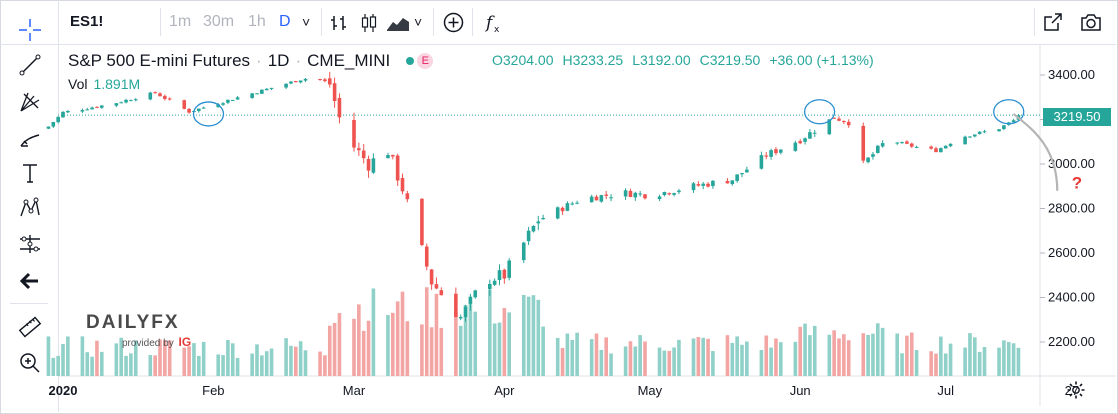 Image resolution: width=1118 pixels, height=414 pixels. What do you see at coordinates (340, 23) in the screenshot?
I see `bars-style-icon` at bounding box center [340, 23].